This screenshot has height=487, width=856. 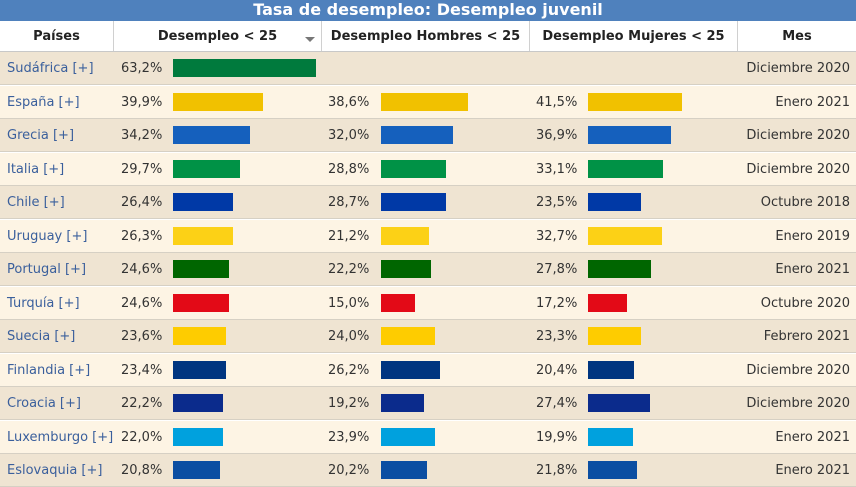 What do you see at coordinates (805, 303) in the screenshot?
I see `month-value: Octubre 2020` at bounding box center [805, 303].